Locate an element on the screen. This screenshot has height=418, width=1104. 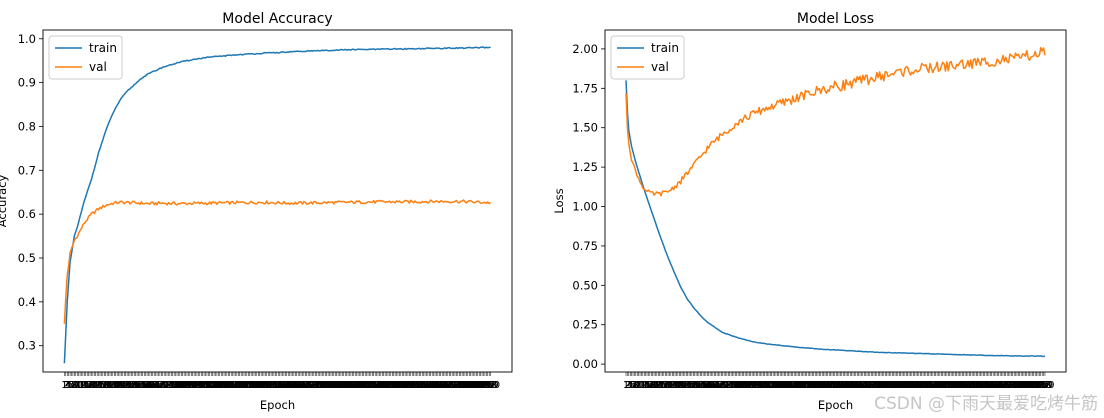
x-tick-label: 236 is located at coordinates (955, 385).